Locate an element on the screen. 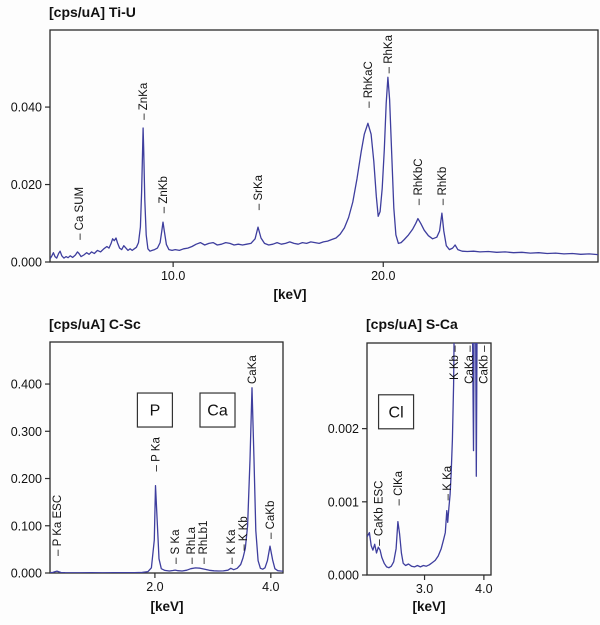  y-tick-label-c-sc: 0.000 is located at coordinates (26, 574).